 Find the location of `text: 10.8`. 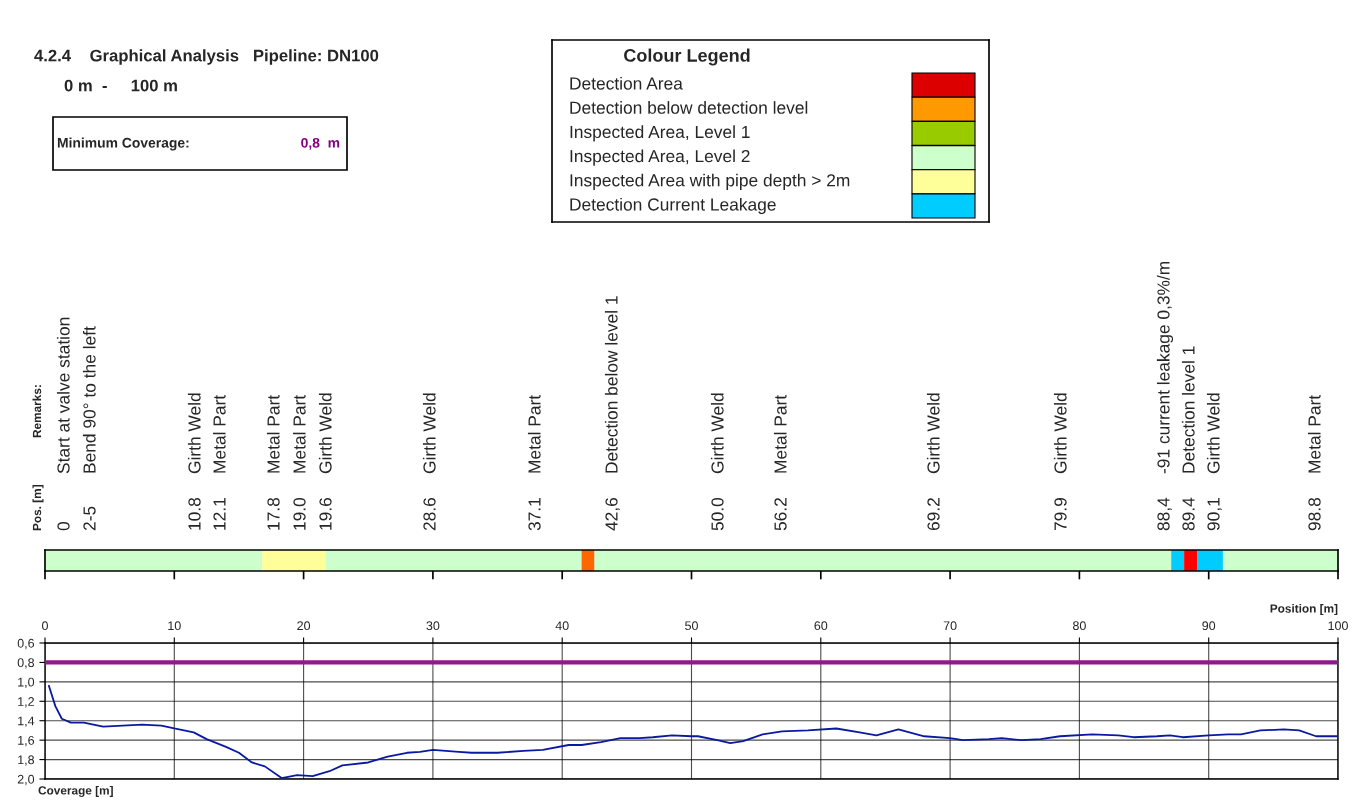

text: 10.8 is located at coordinates (194, 513).